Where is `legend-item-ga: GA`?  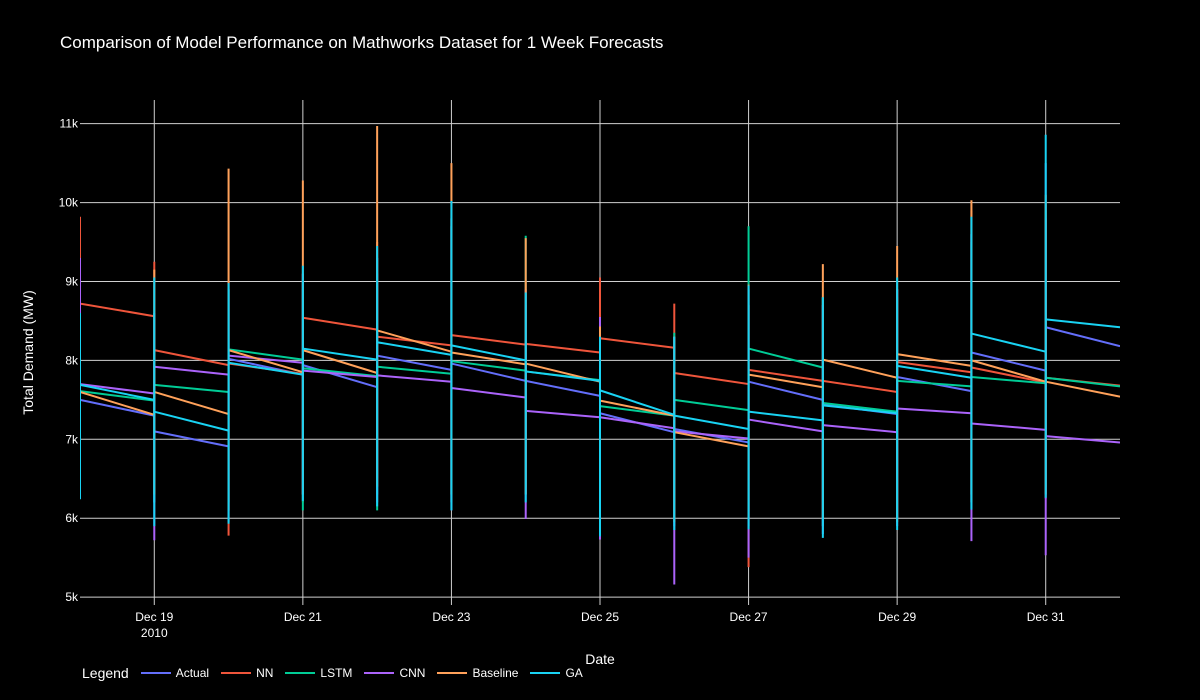
legend-item-ga: GA is located at coordinates (556, 673).